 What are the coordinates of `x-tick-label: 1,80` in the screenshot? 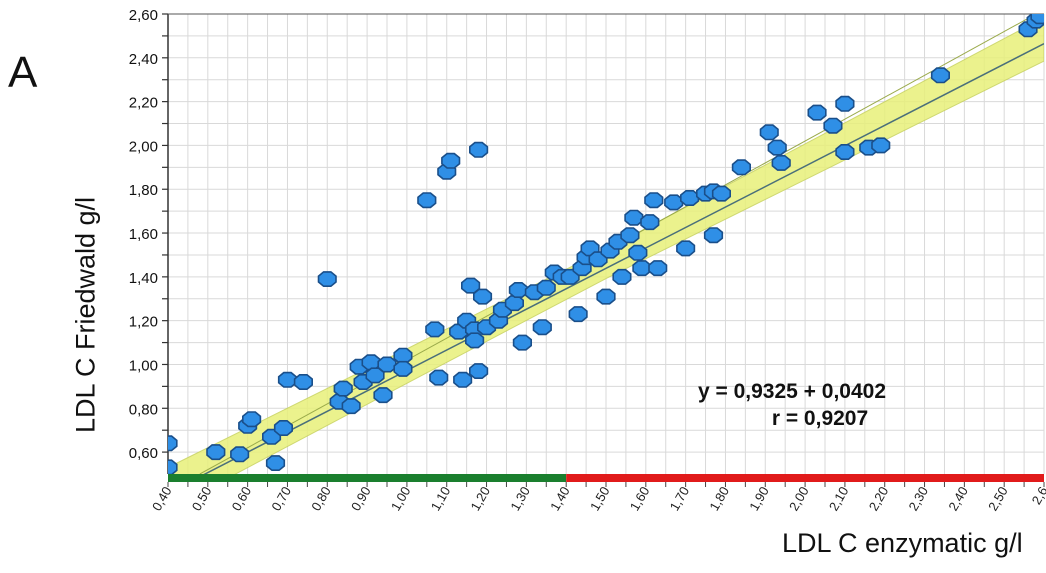 It's located at (719, 498).